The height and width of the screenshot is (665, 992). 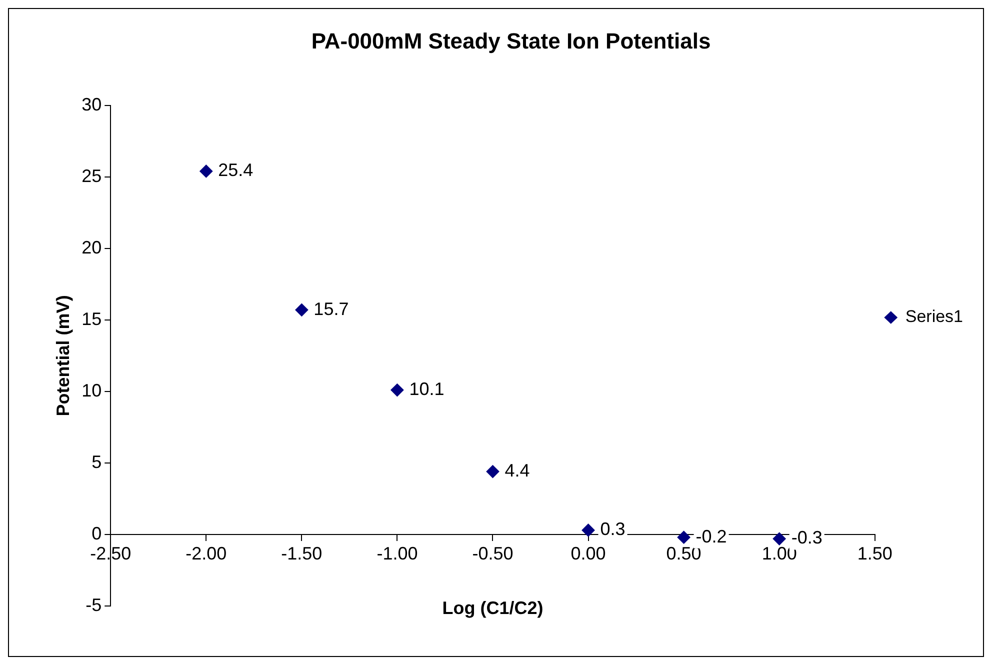 What do you see at coordinates (94, 604) in the screenshot?
I see `y-tick-label: -5` at bounding box center [94, 604].